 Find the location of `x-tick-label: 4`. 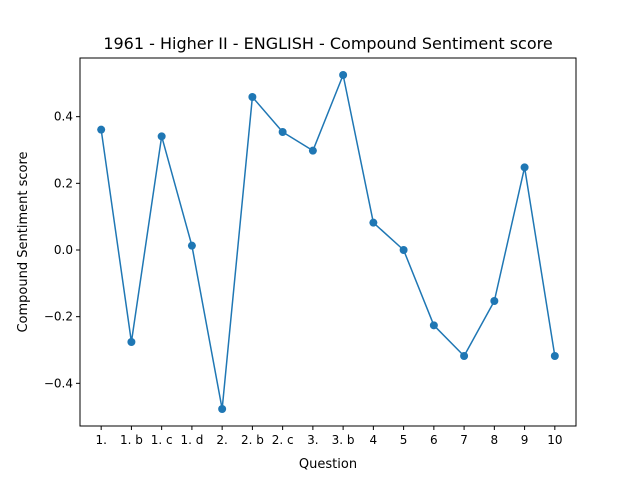

x-tick-label: 4 is located at coordinates (374, 440).